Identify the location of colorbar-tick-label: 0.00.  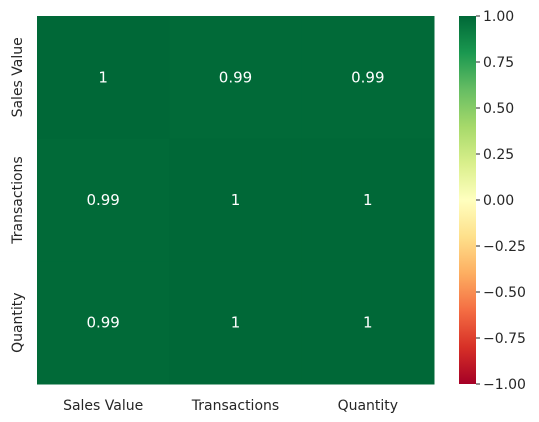
(498, 201).